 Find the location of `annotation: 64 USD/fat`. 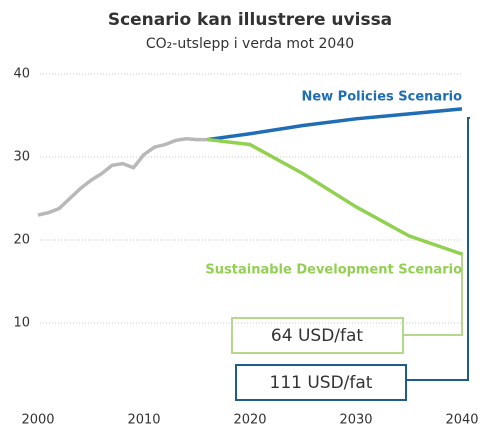

annotation: 64 USD/fat is located at coordinates (317, 336).